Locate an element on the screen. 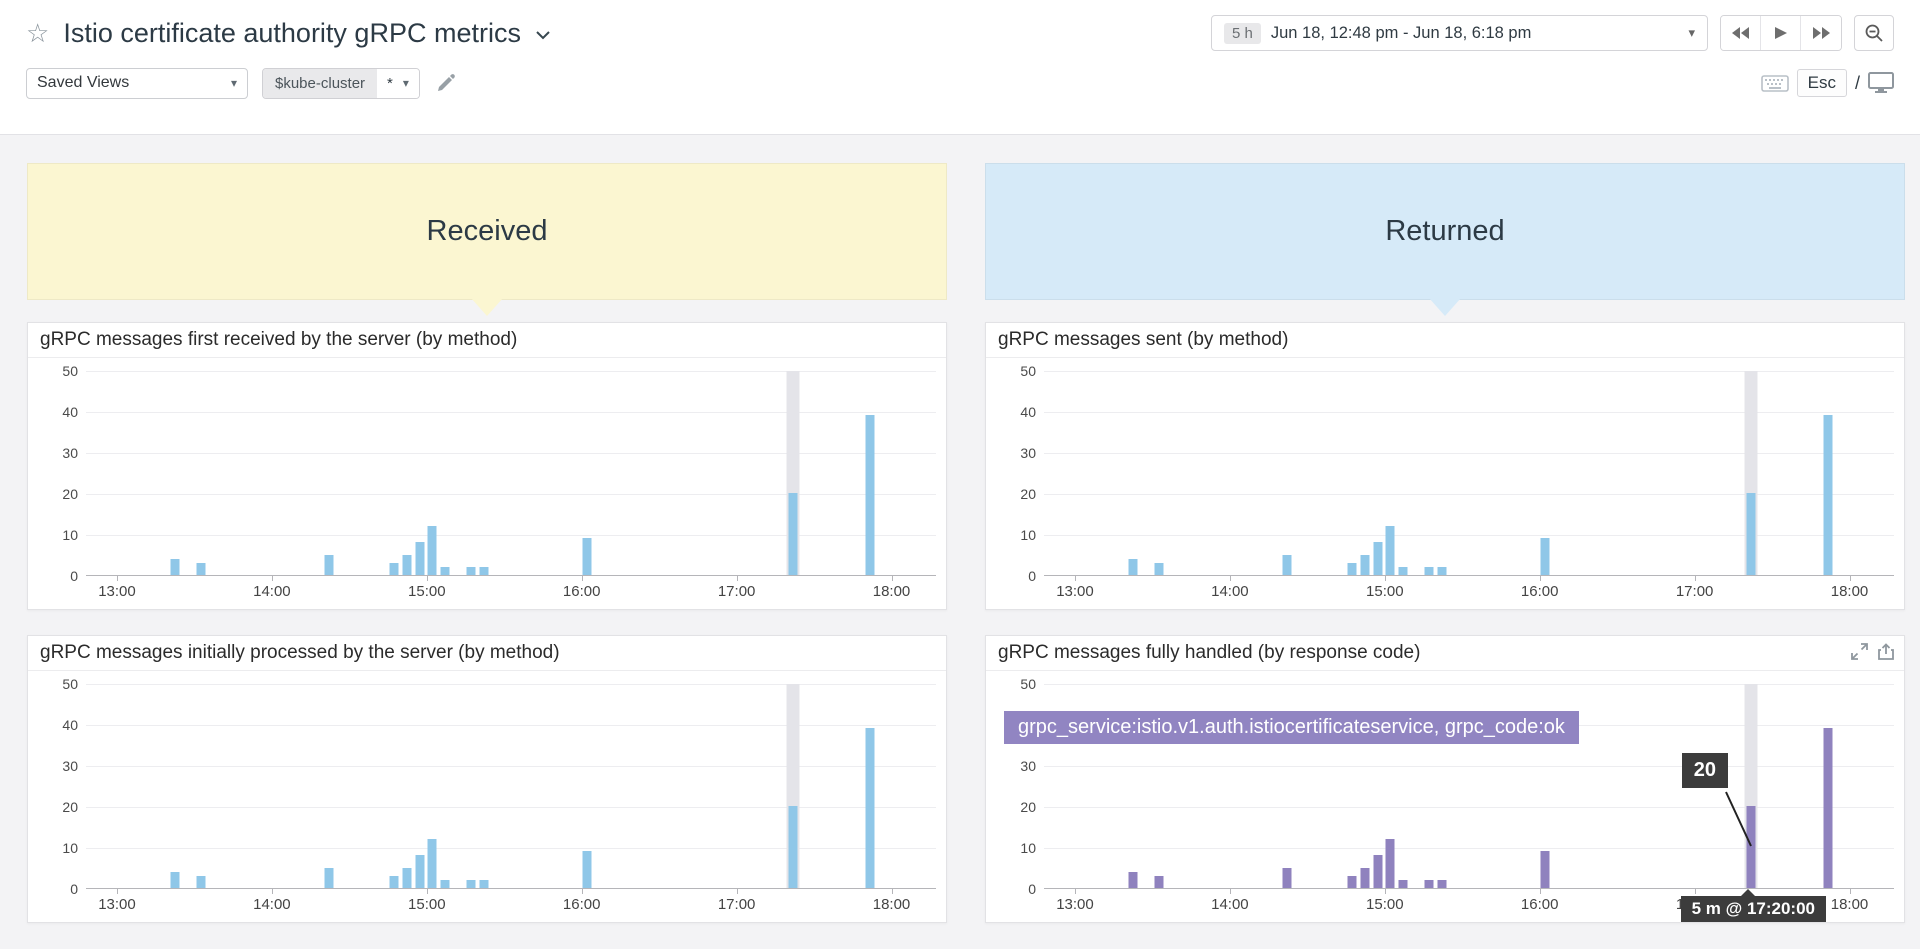 This screenshot has width=1920, height=949. time-range-picker: 5 h Jun 18, 12:48 pm - Jun 18, 6:18 pm ▾ is located at coordinates (1459, 33).